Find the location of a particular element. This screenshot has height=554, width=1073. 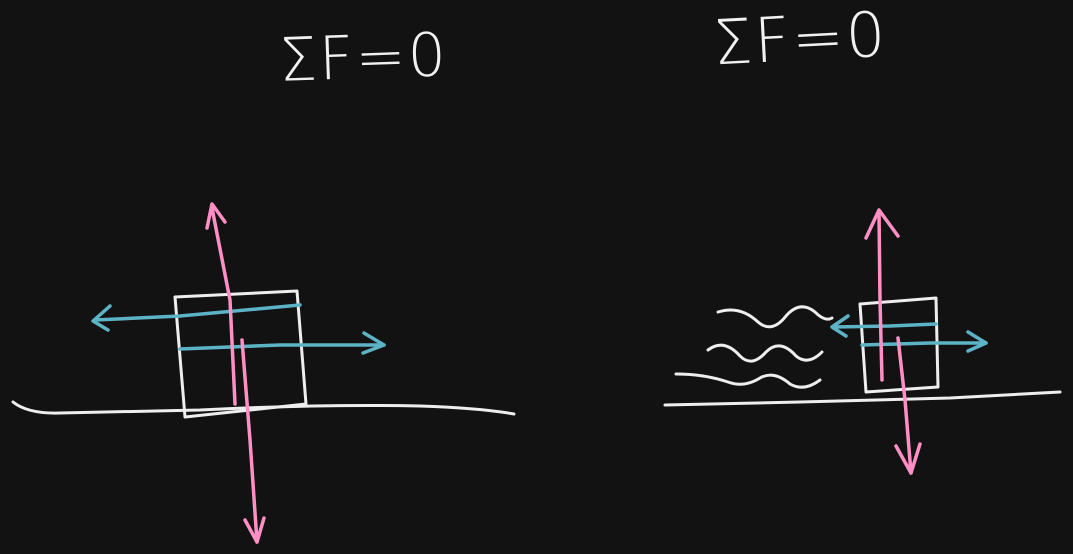

right-ground-line is located at coordinates (862, 398).